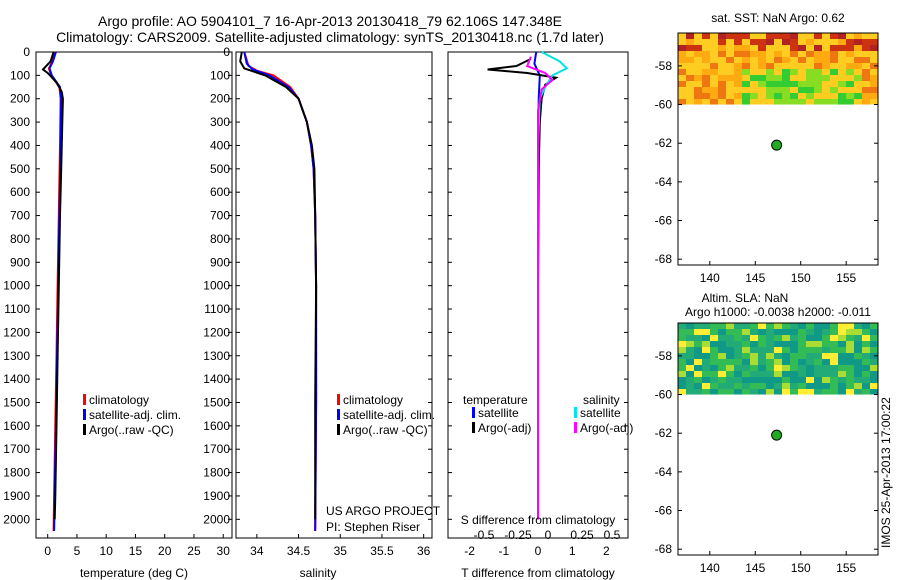 This screenshot has height=580, width=900. What do you see at coordinates (16, 402) in the screenshot?
I see `y-tick-label: 1500` at bounding box center [16, 402].